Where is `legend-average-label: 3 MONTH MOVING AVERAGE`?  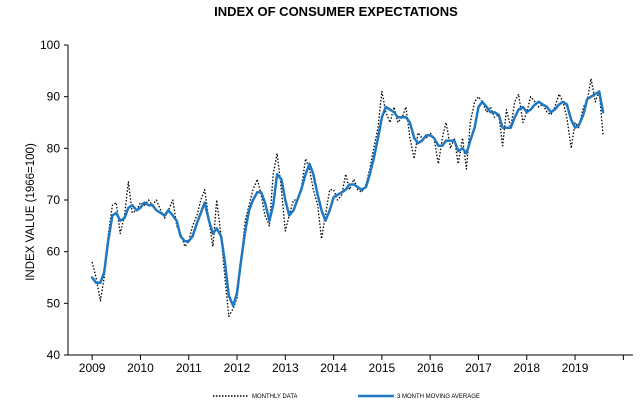 legend-average-label: 3 MONTH MOVING AVERAGE is located at coordinates (438, 397).